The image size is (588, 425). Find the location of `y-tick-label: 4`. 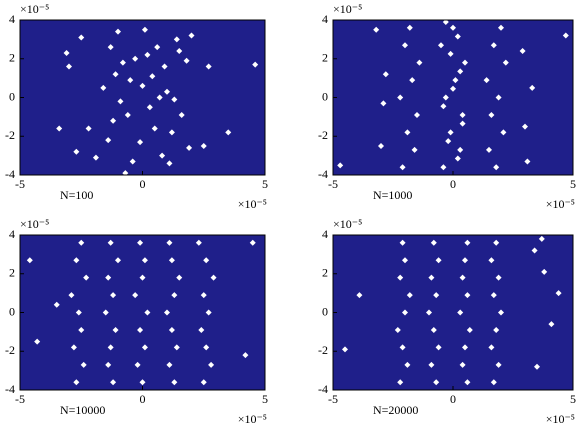

y-tick-label: 4 is located at coordinates (12, 19).